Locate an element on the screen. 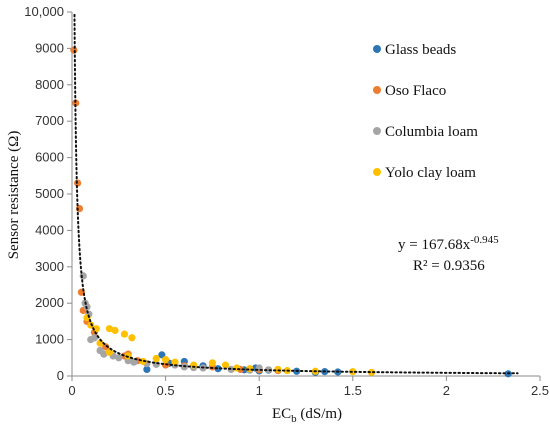  trend-equation-exponent: -0.945 is located at coordinates (484, 240).